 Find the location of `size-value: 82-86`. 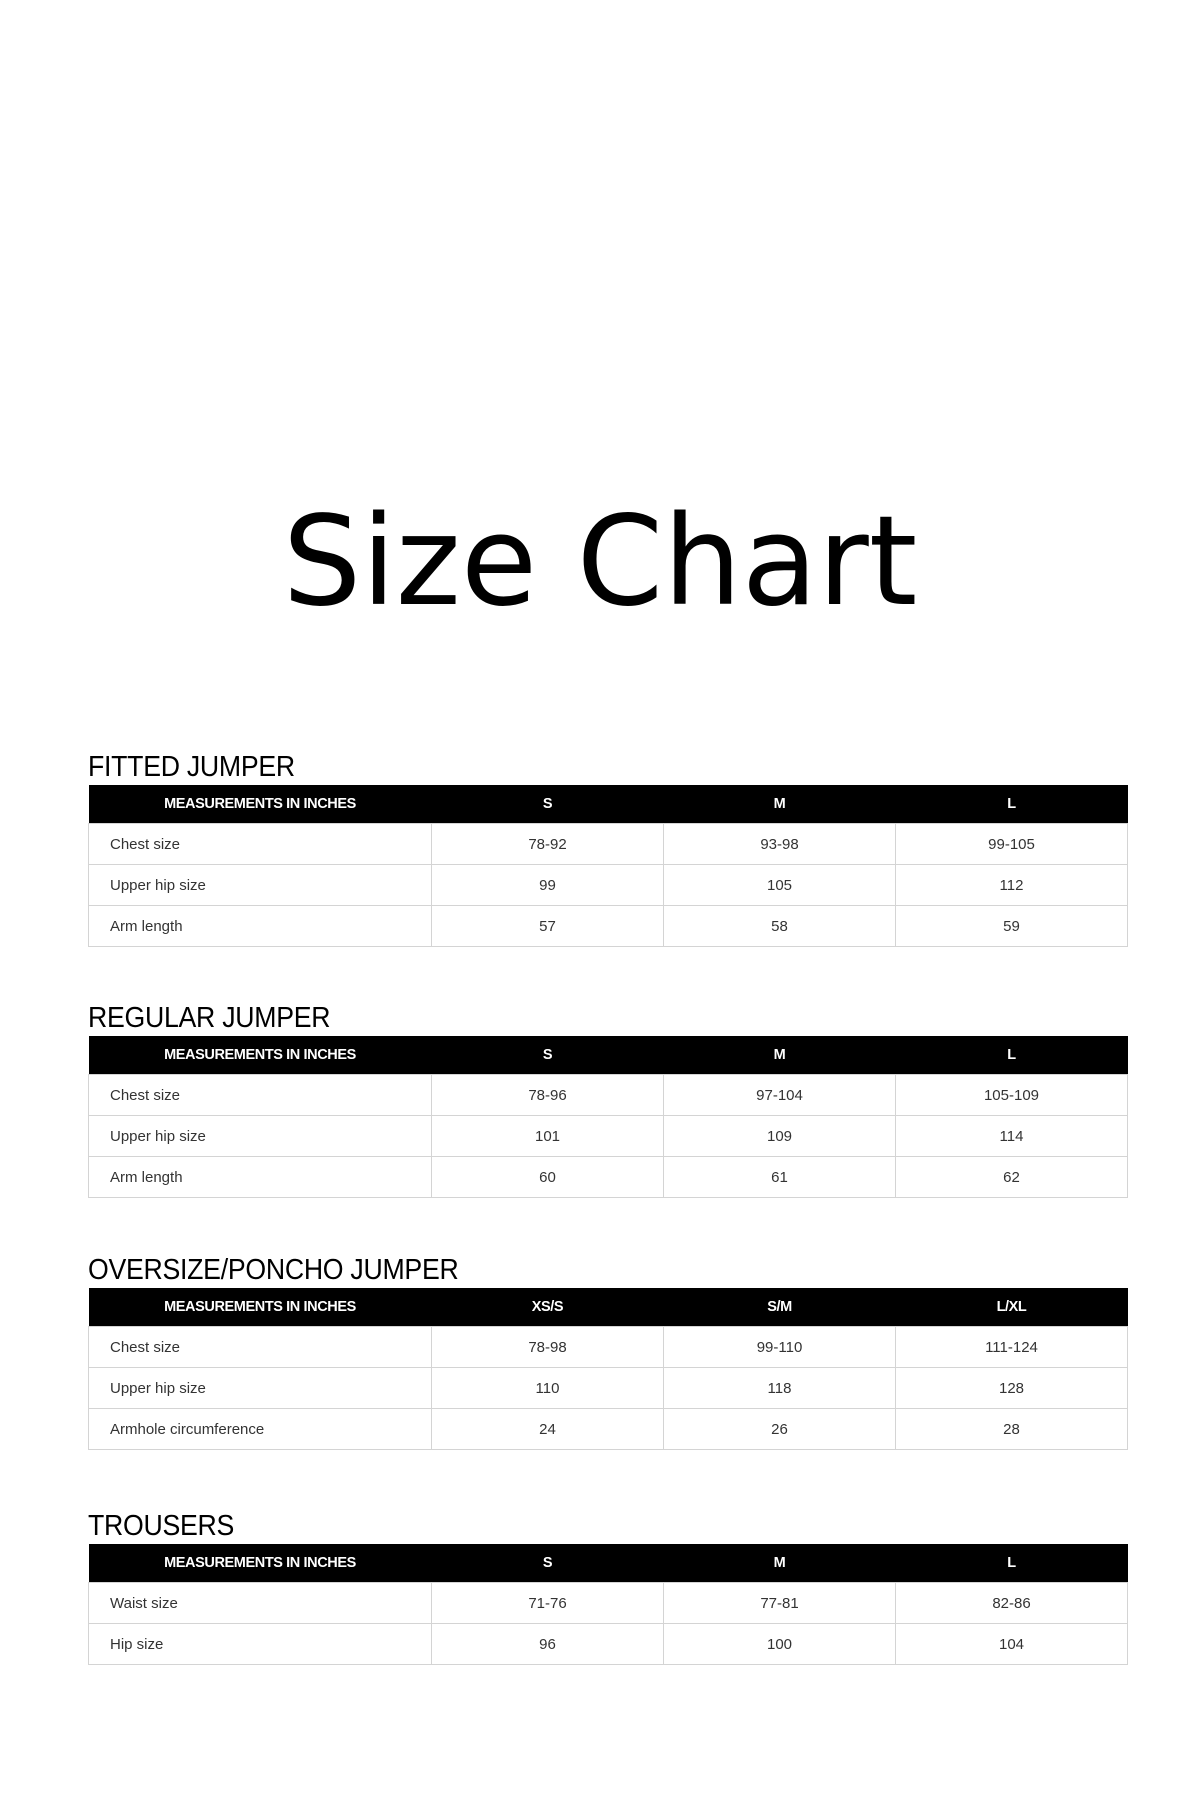

size-value: 82-86 is located at coordinates (1011, 1603).